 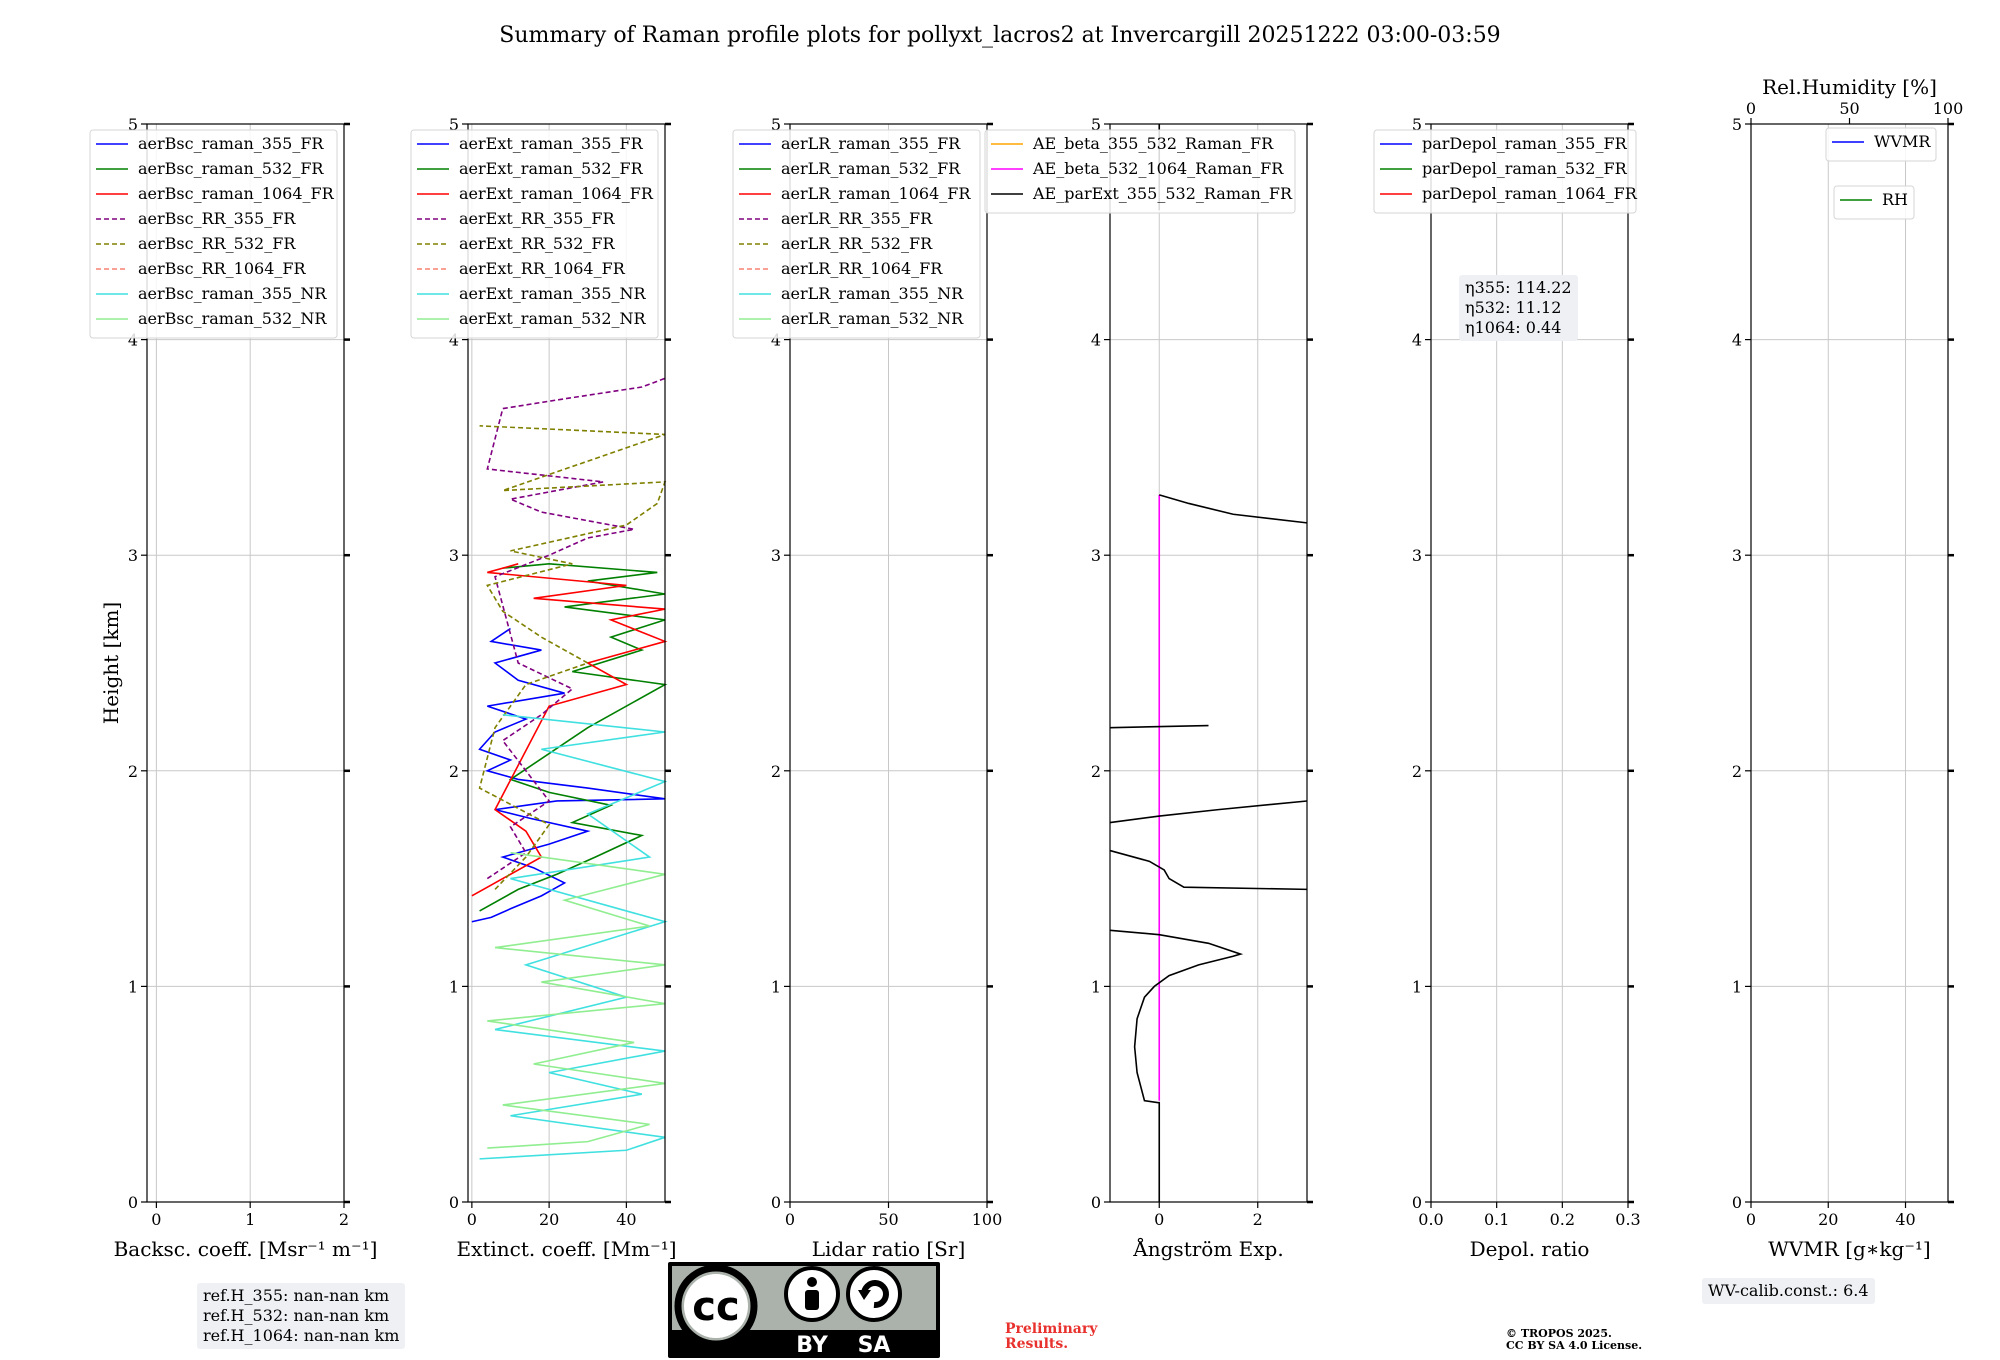 I want to click on xaxis-label: Ångström Exp., so click(x=1207, y=1248).